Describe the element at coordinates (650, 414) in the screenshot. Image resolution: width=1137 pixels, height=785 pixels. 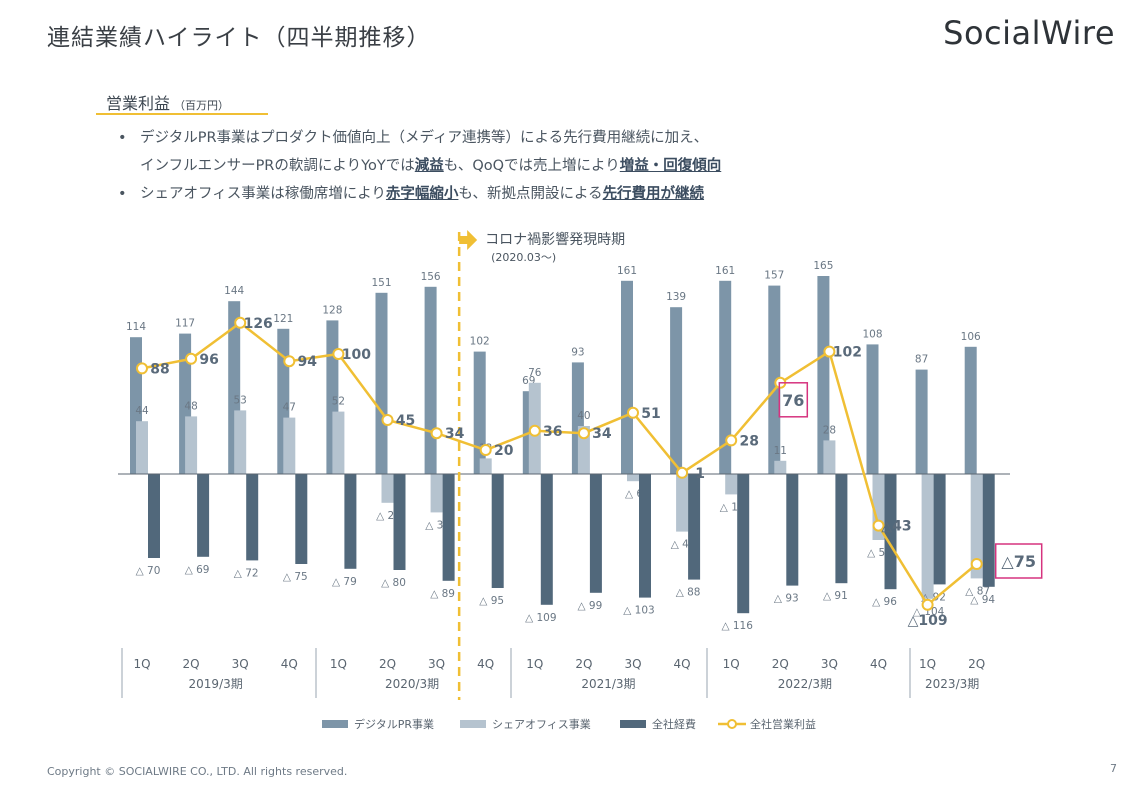
I see `label-operating-profit: 51` at that location.